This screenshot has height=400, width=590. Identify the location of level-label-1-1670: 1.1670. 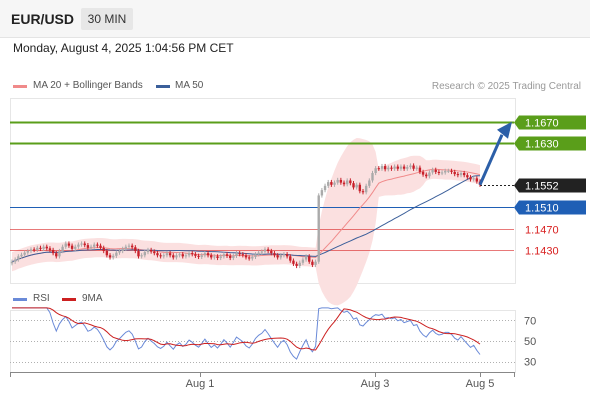
(542, 124).